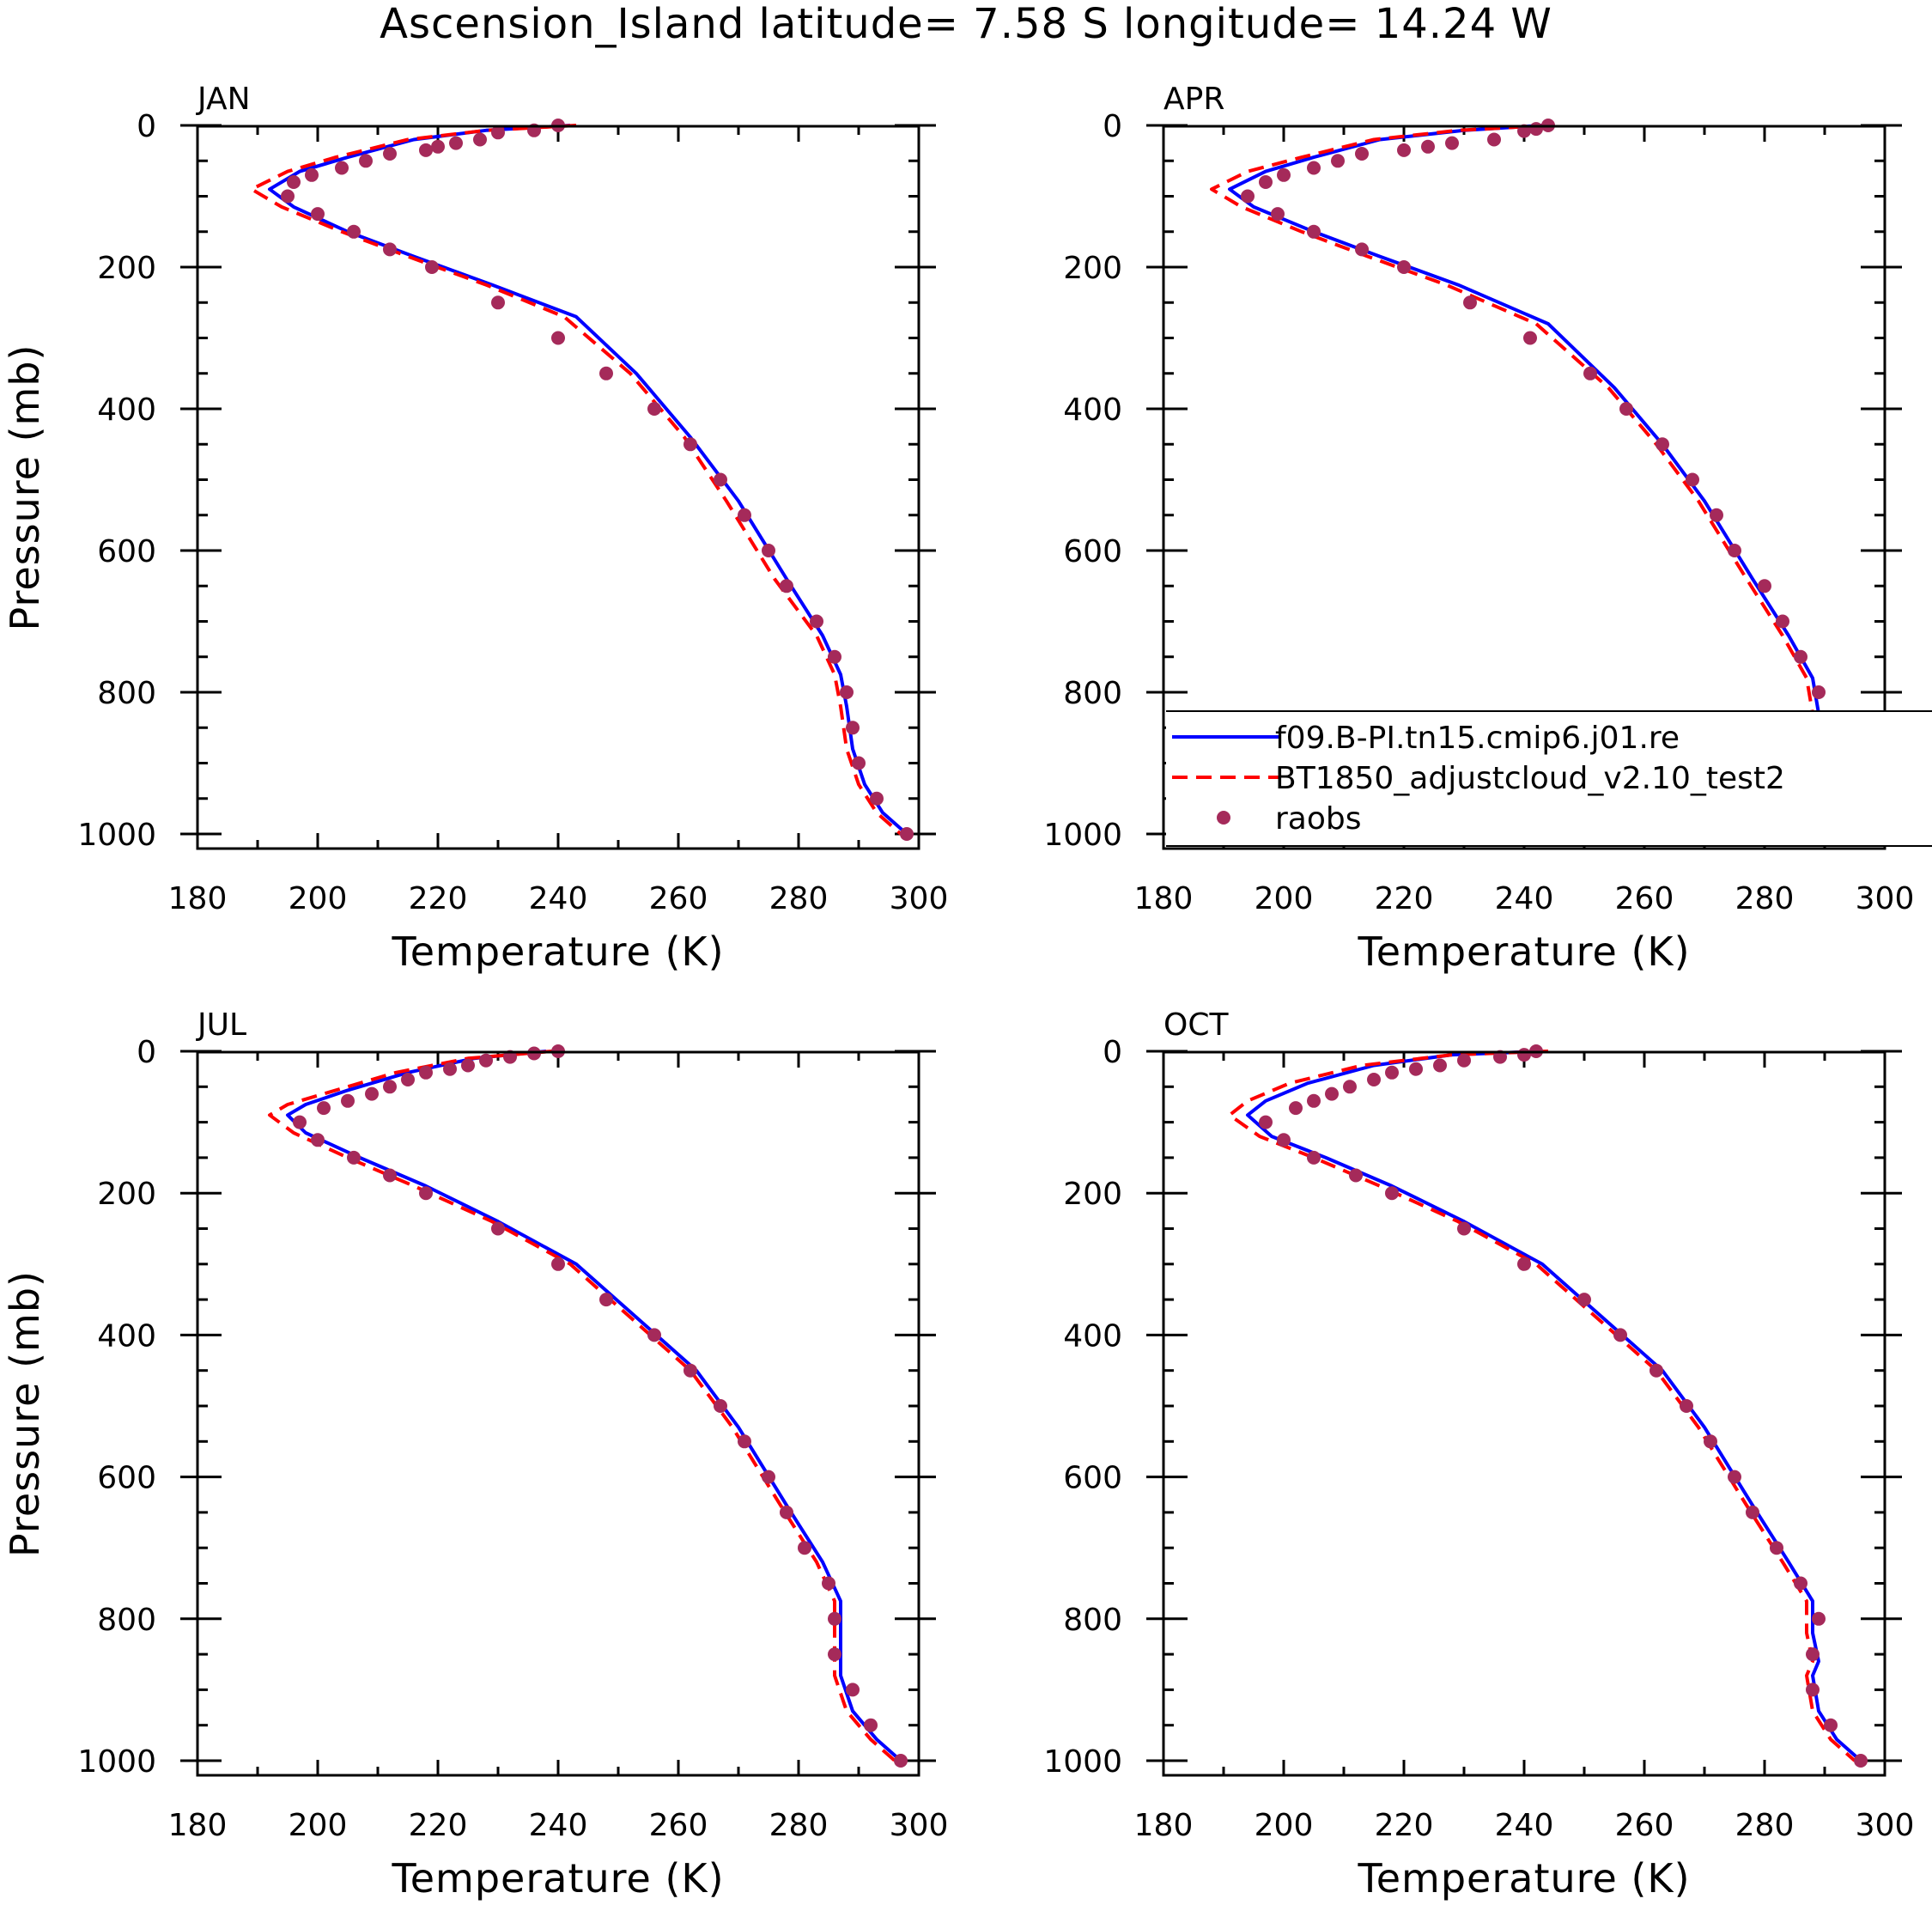  I want to click on x-axis-title: Temperature (K), so click(1524, 1878).